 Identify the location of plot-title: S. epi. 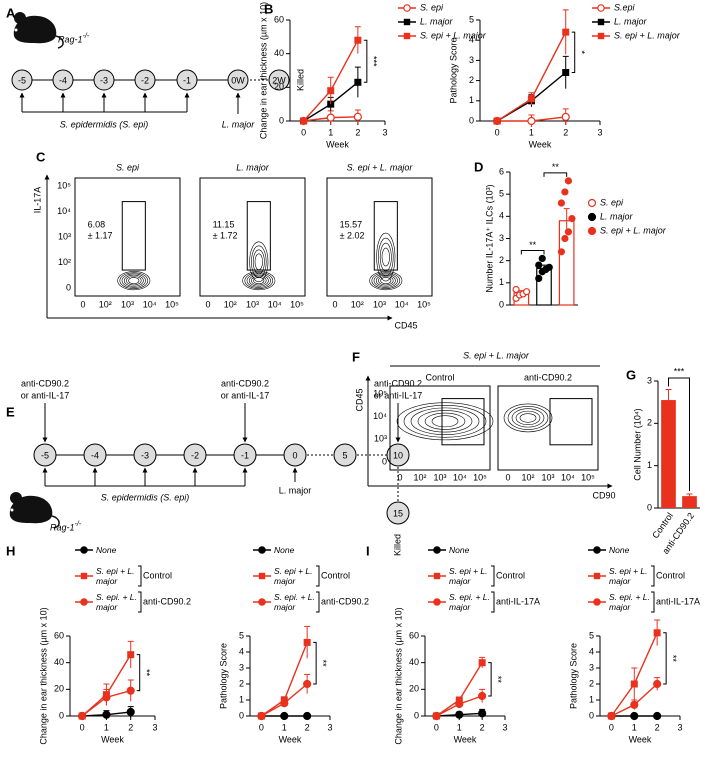
(128, 167).